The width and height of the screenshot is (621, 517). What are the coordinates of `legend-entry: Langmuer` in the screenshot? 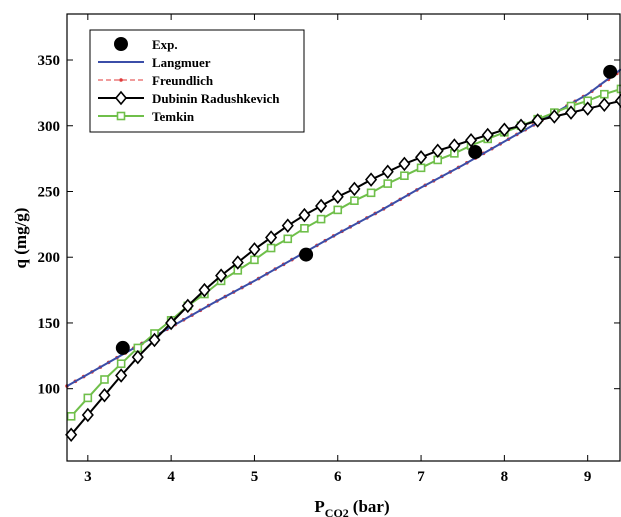 It's located at (154, 62).